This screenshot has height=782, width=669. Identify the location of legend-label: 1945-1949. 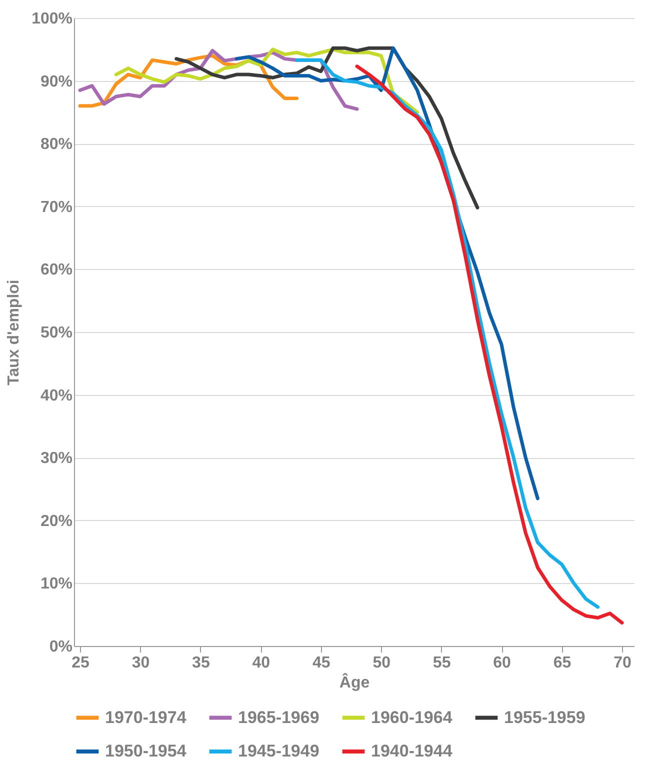
(279, 751).